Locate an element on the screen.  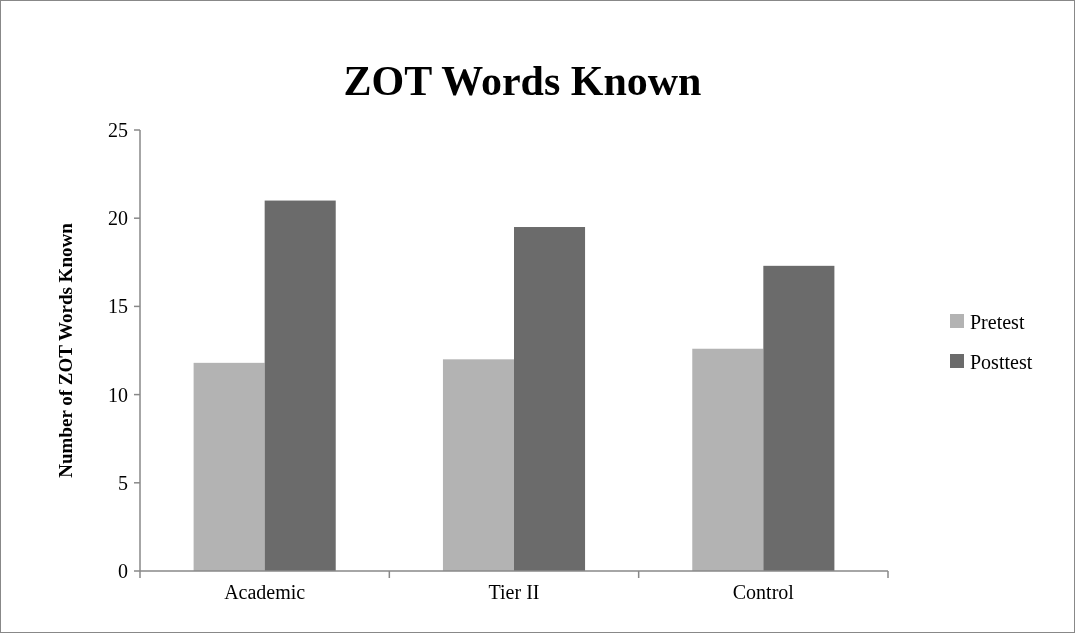
y-tick-label: 15 is located at coordinates (118, 306).